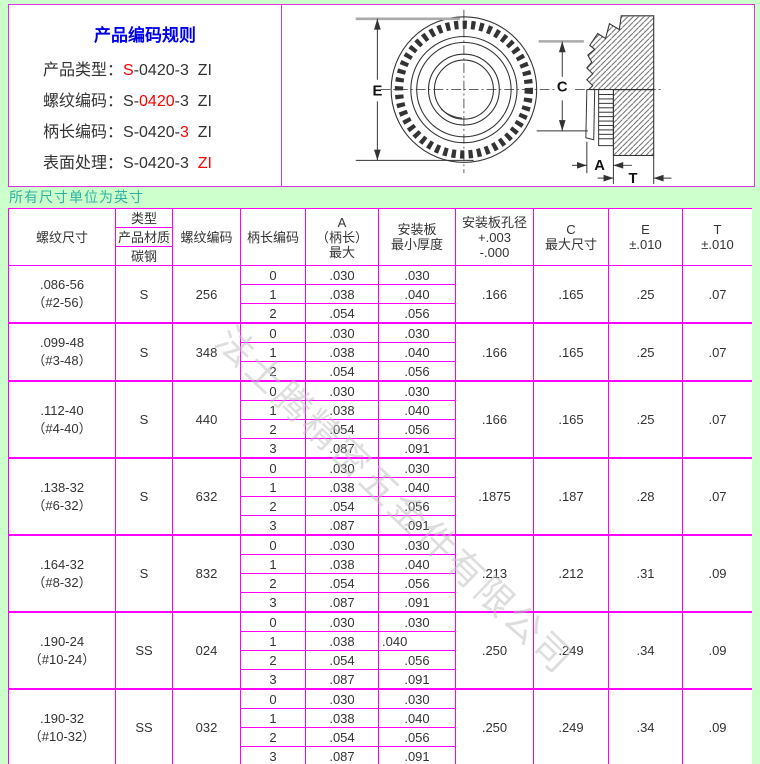  Describe the element at coordinates (206, 650) in the screenshot. I see `thread-code-cell: 024` at that location.